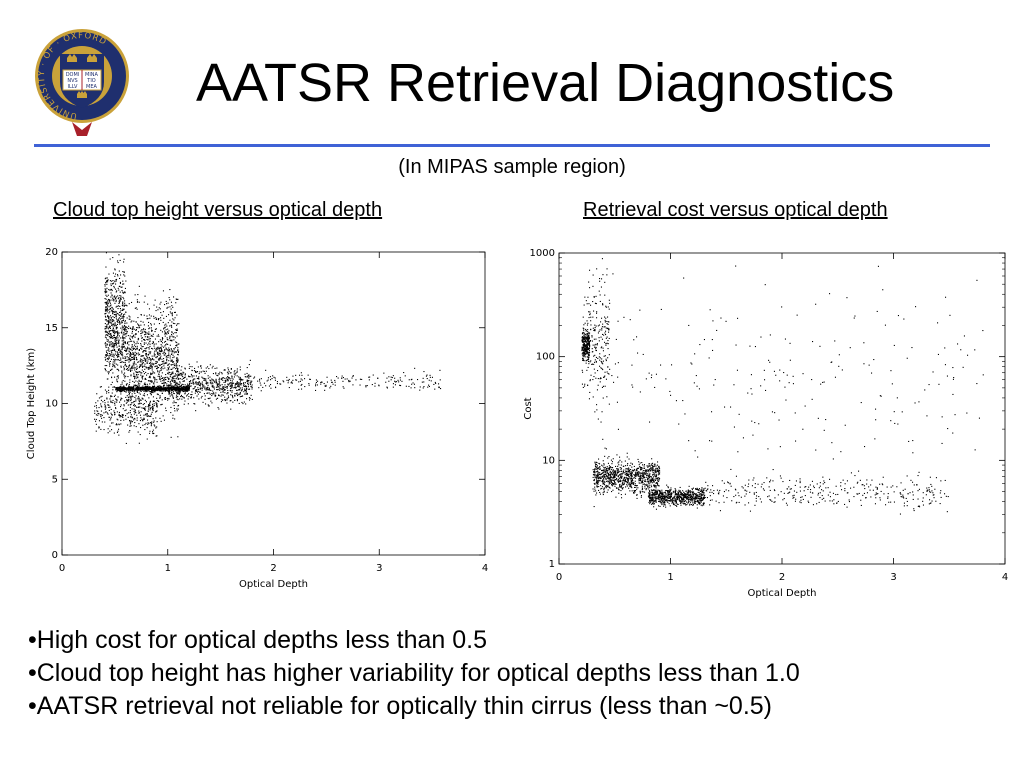 The width and height of the screenshot is (1024, 768). What do you see at coordinates (545, 83) in the screenshot?
I see `slide-title: AATSR Retrieval Diagnostics` at bounding box center [545, 83].